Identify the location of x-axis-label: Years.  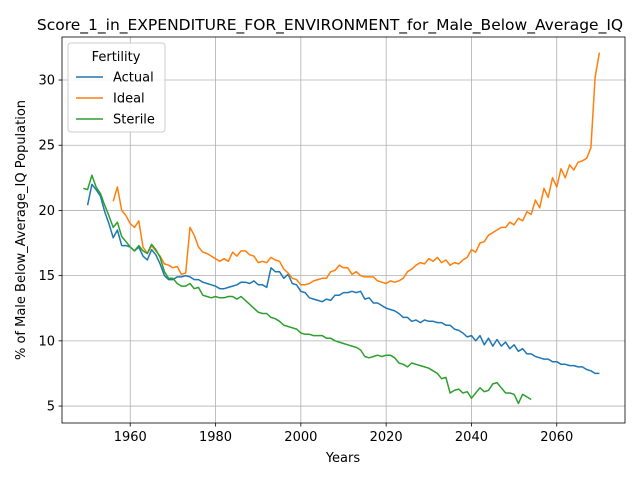
(343, 458).